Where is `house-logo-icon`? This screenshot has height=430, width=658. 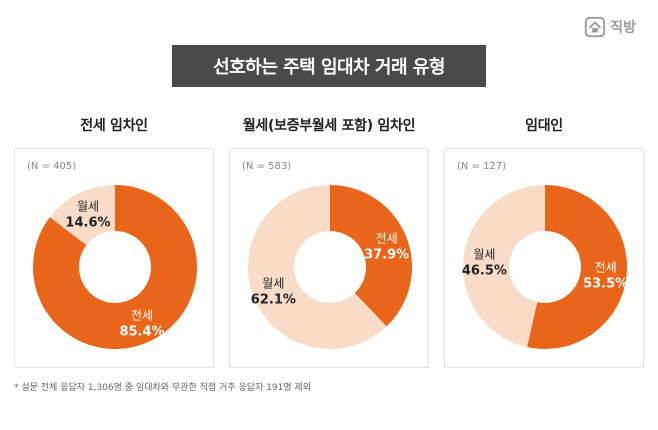
house-logo-icon is located at coordinates (595, 27).